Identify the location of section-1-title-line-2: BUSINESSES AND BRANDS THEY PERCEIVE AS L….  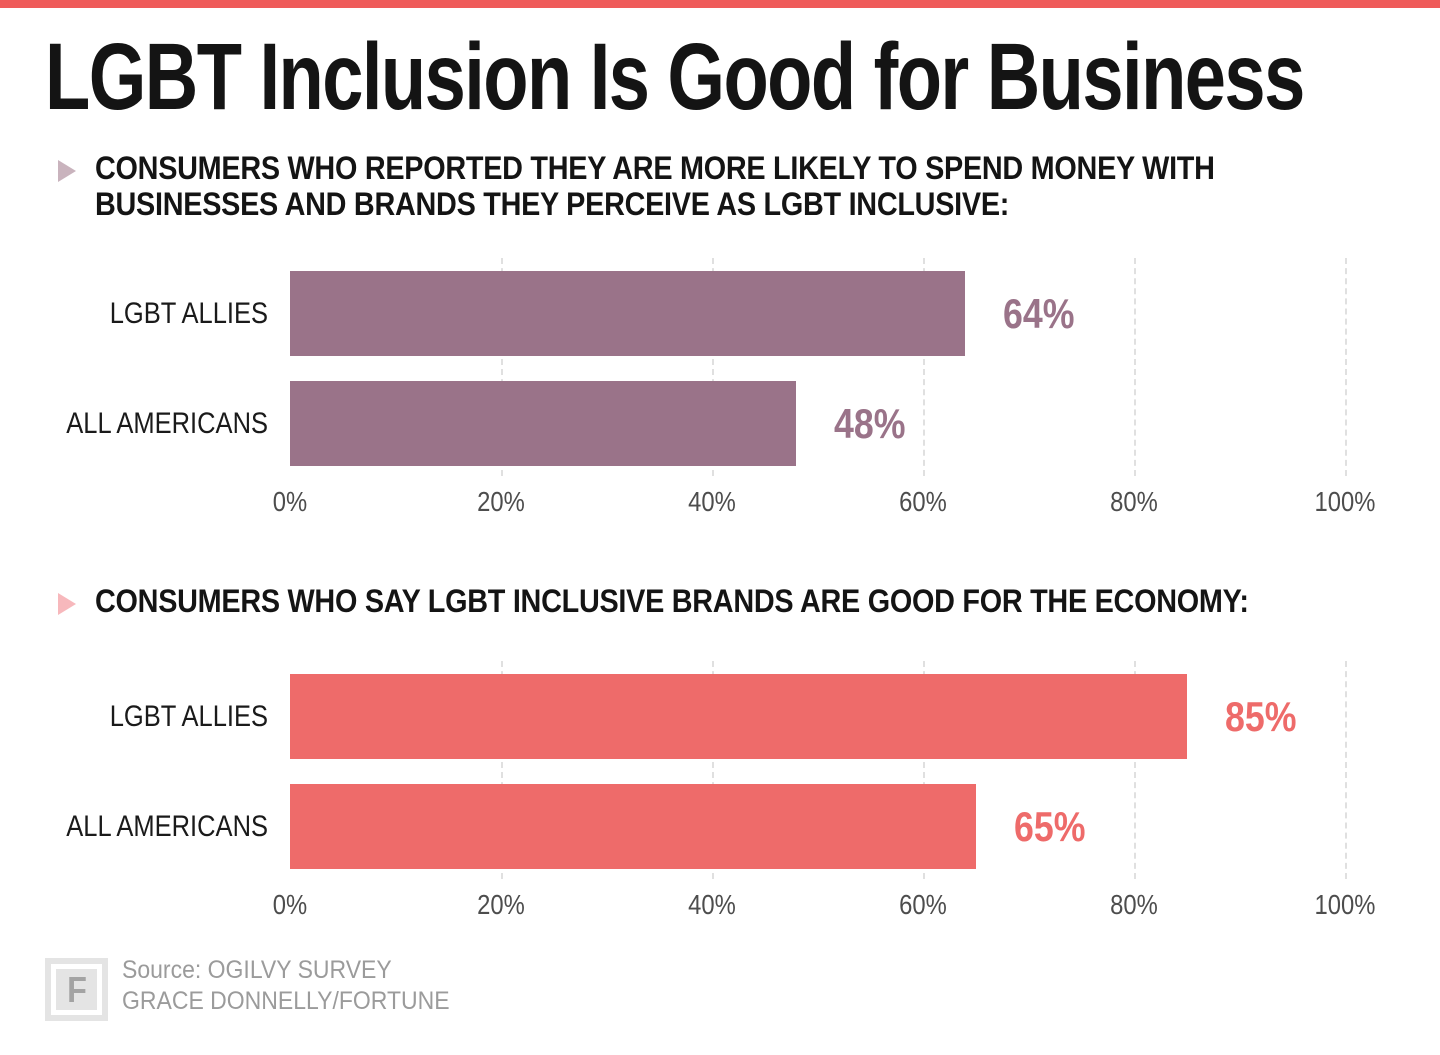
(552, 204).